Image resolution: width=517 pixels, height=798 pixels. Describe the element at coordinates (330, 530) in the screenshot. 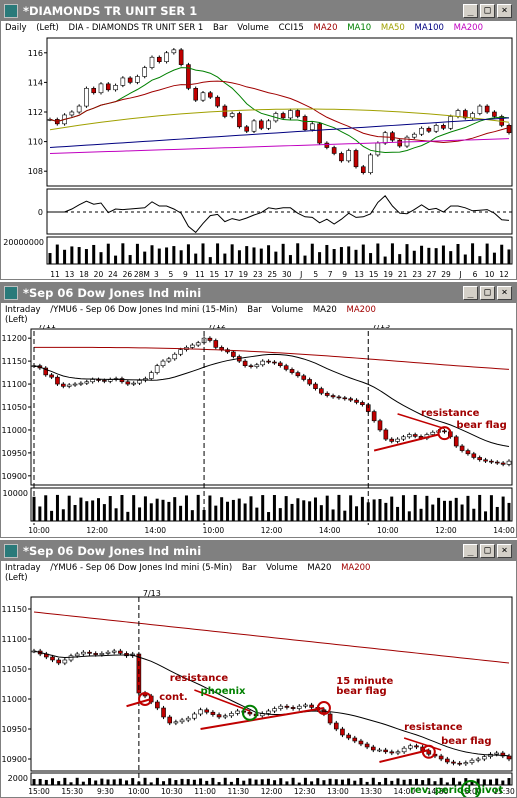

I see `x-tick-label: 14:00` at that location.